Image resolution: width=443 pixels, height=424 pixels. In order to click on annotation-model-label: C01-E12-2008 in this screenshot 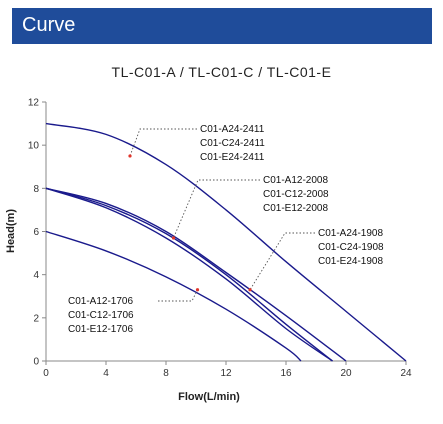, I will do `click(295, 208)`.